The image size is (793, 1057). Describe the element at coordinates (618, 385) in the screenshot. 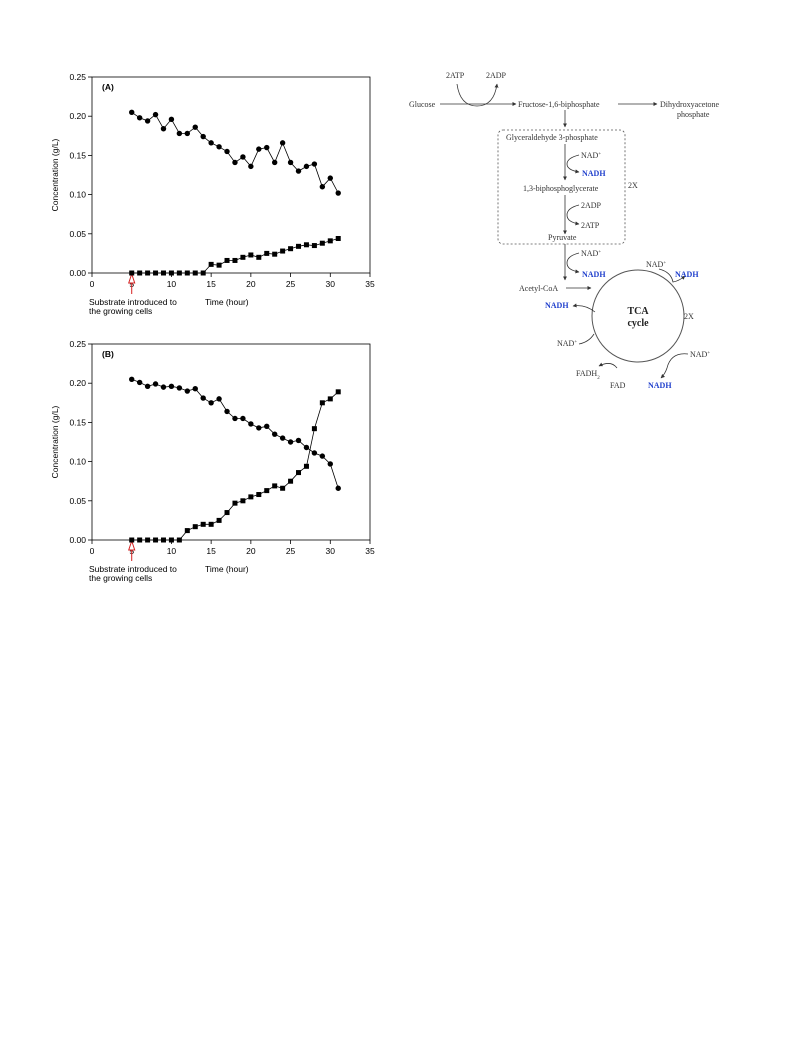

I see `fad-label: FAD` at that location.